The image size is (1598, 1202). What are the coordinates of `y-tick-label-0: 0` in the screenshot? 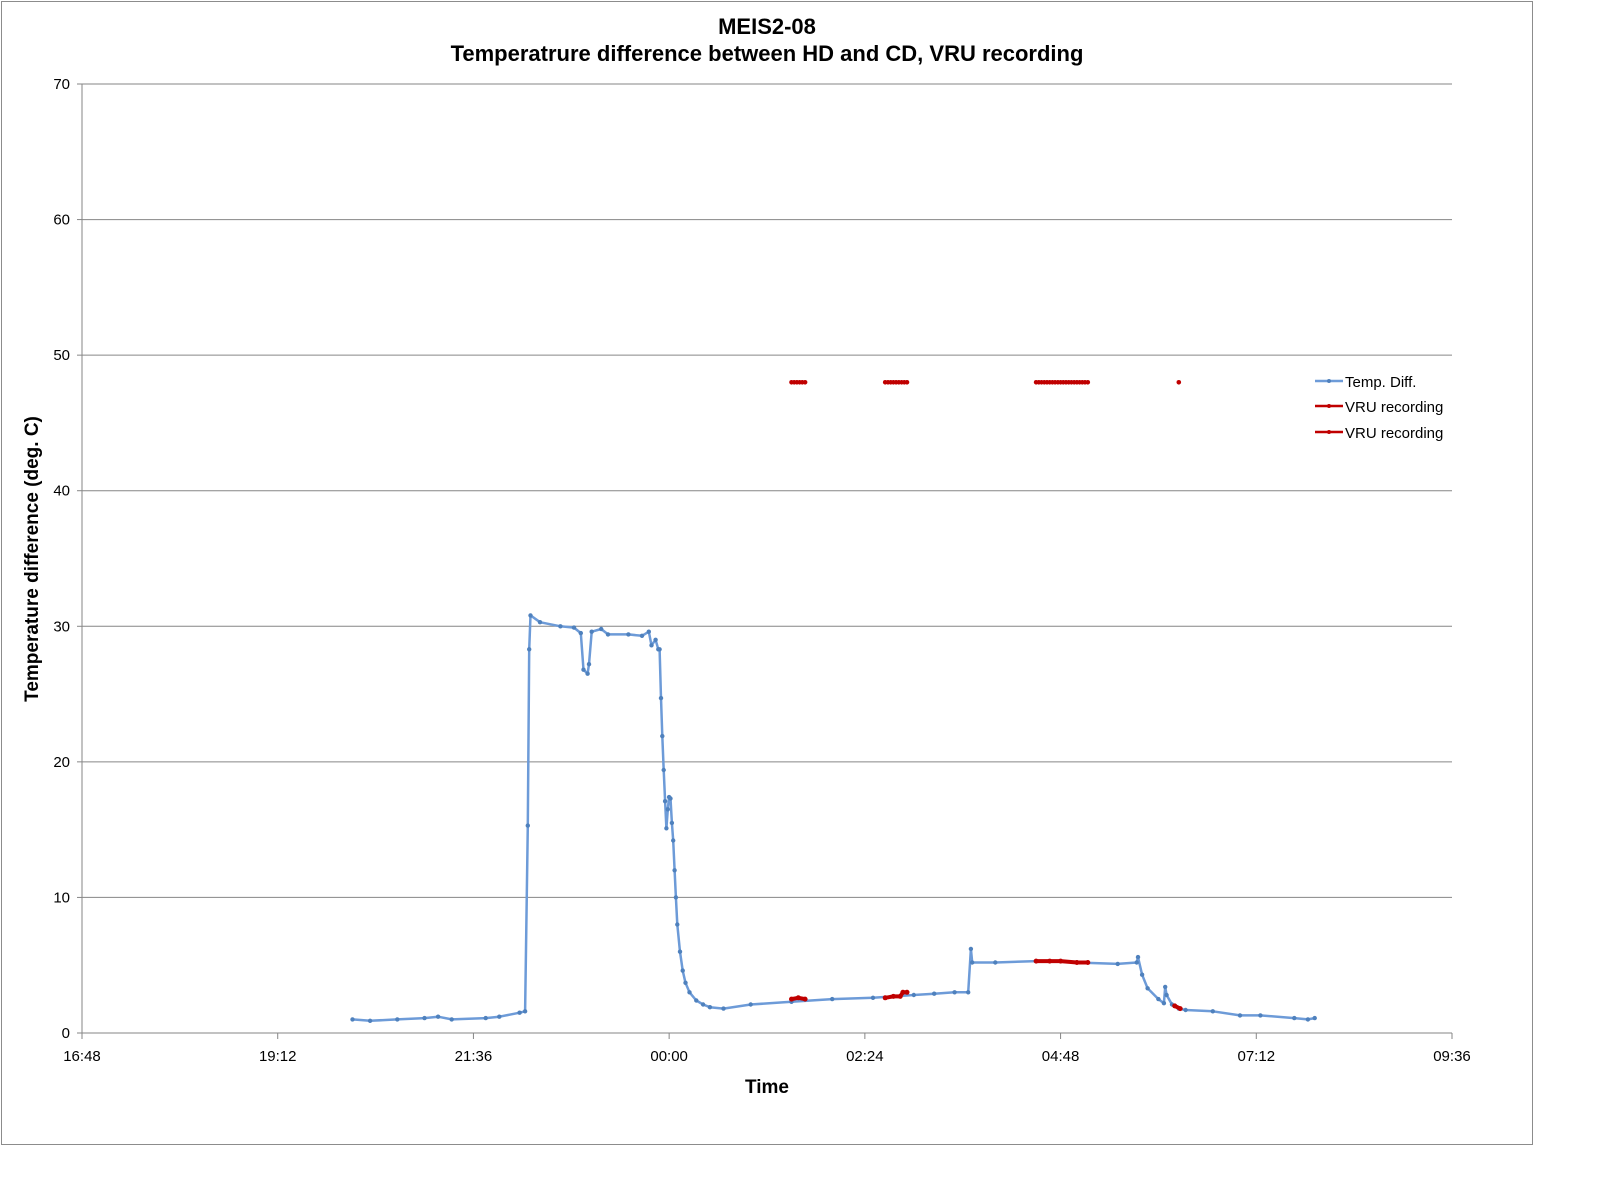 It's located at (66, 1033).